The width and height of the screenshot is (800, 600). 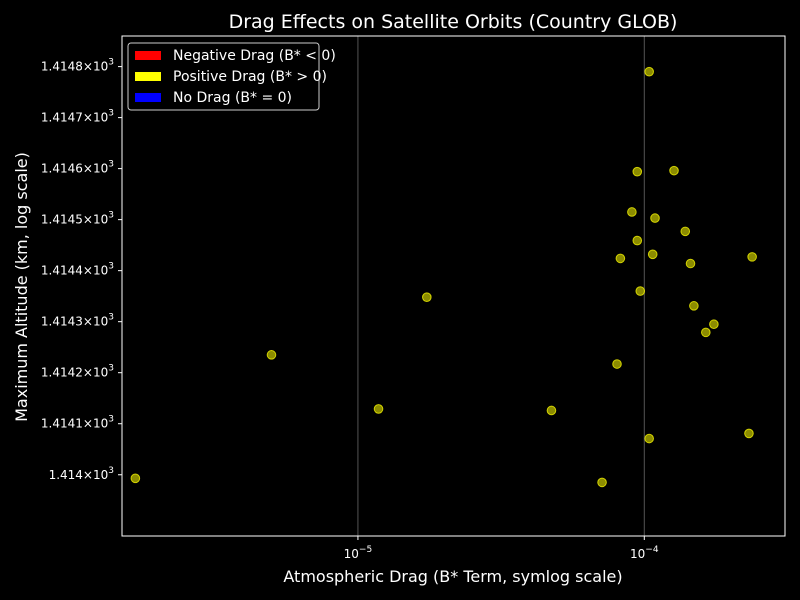 I want to click on legend-label: Negative Drag (B* < 0), so click(x=254, y=56).